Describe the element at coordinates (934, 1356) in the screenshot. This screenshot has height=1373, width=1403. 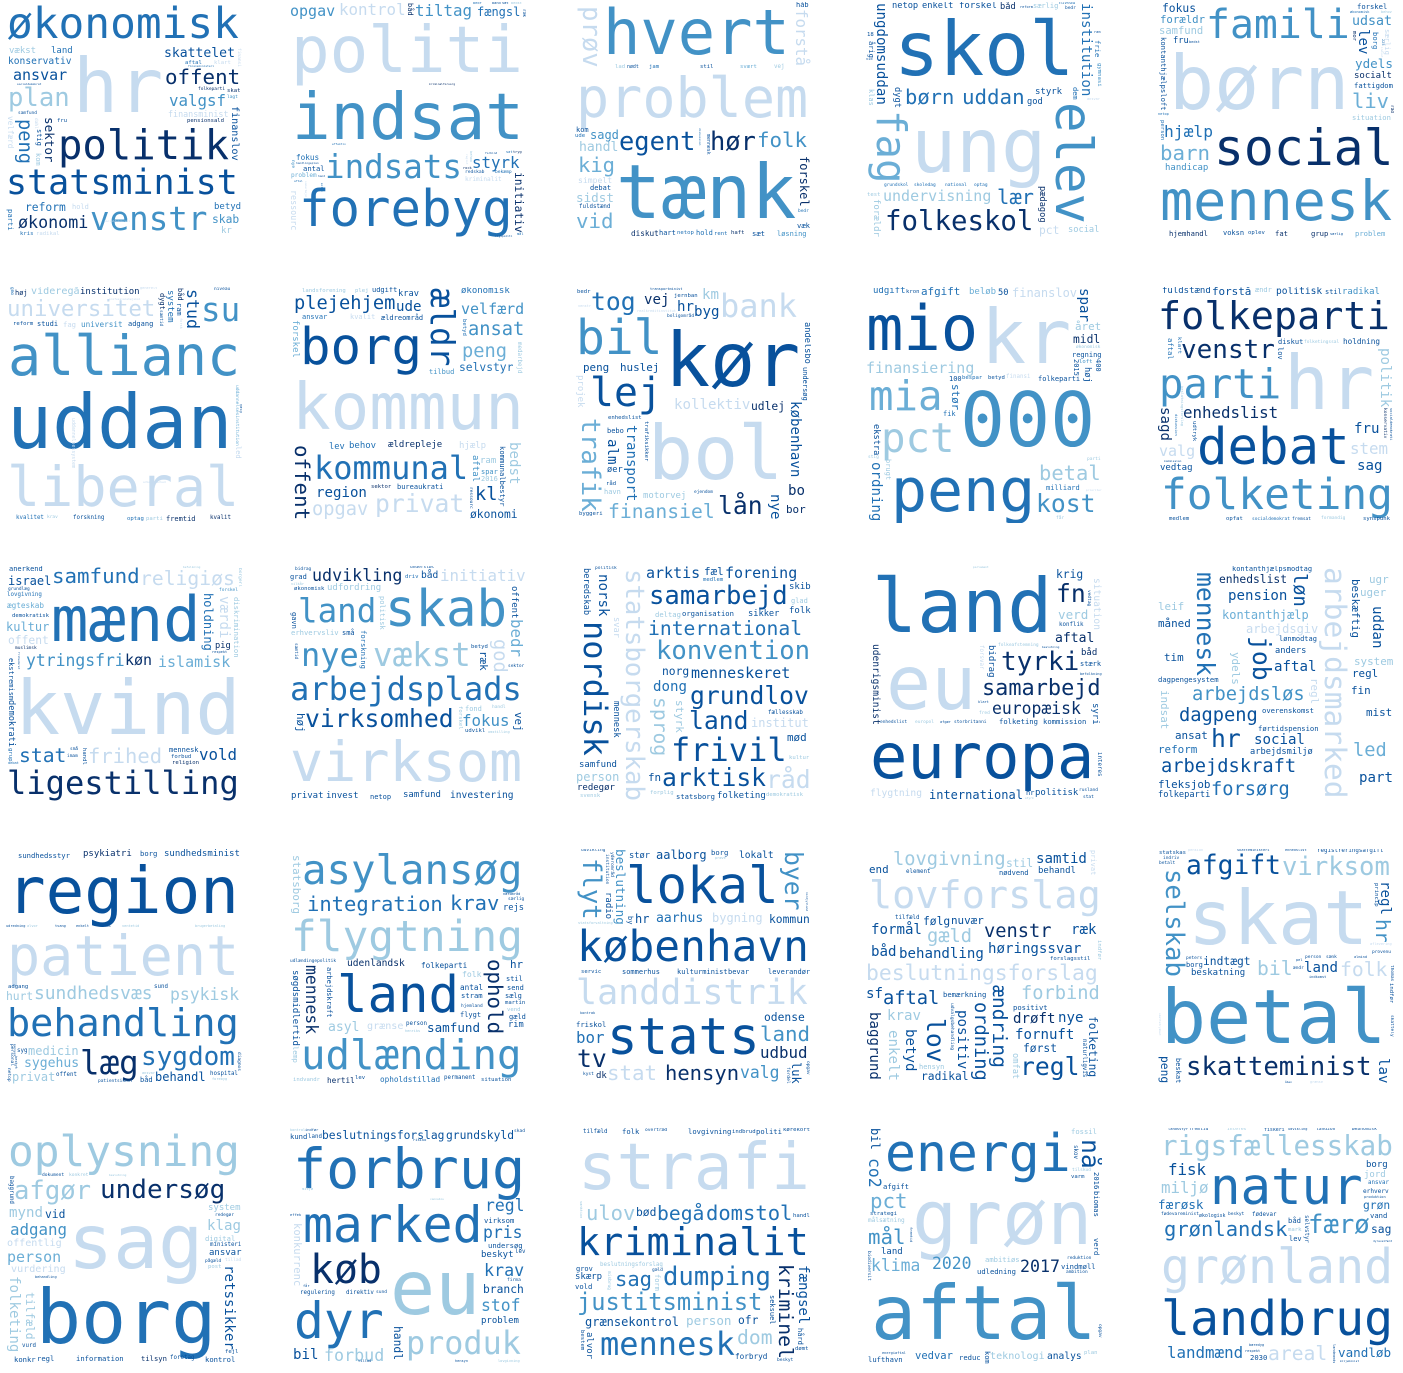
I see `cloud-word: vedvar` at that location.